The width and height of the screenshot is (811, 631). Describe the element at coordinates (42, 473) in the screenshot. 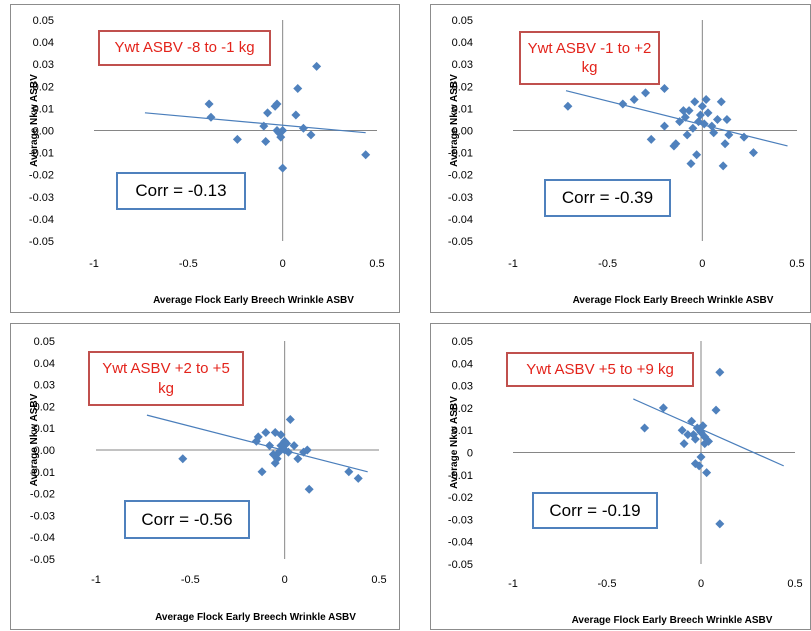

I see `y-tick-label: -0.01` at that location.